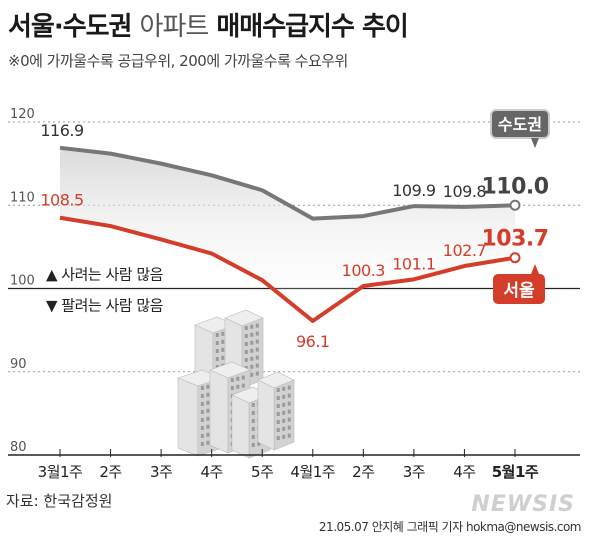 The width and height of the screenshot is (589, 542). I want to click on data-label-capital: 109.8, so click(465, 191).